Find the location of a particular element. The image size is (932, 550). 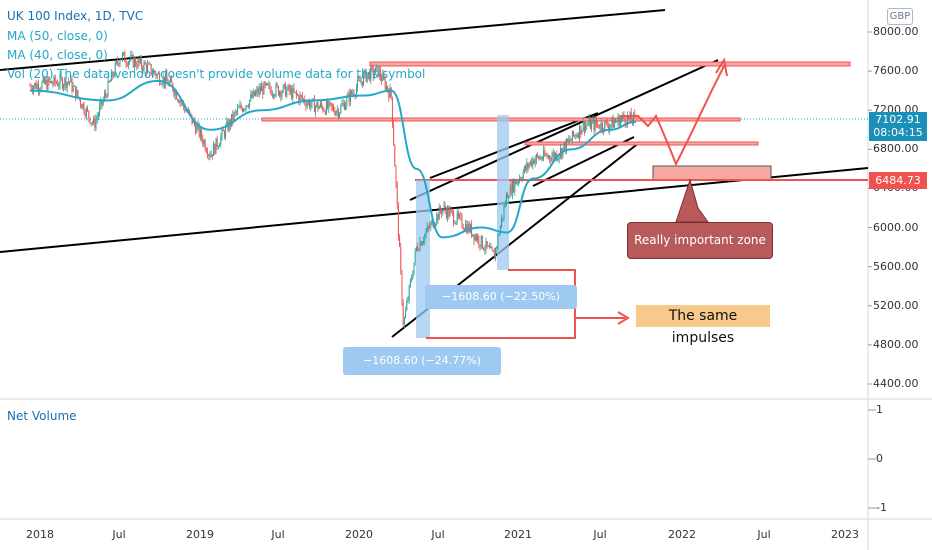

projection-arrowhead is located at coordinates (721, 67).